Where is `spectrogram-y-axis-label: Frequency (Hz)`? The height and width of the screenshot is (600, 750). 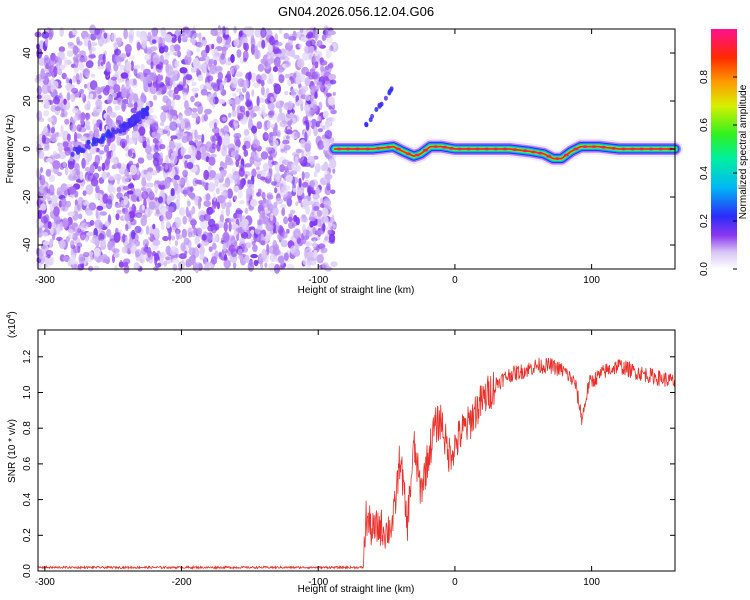
spectrogram-y-axis-label: Frequency (Hz) is located at coordinates (10, 149).